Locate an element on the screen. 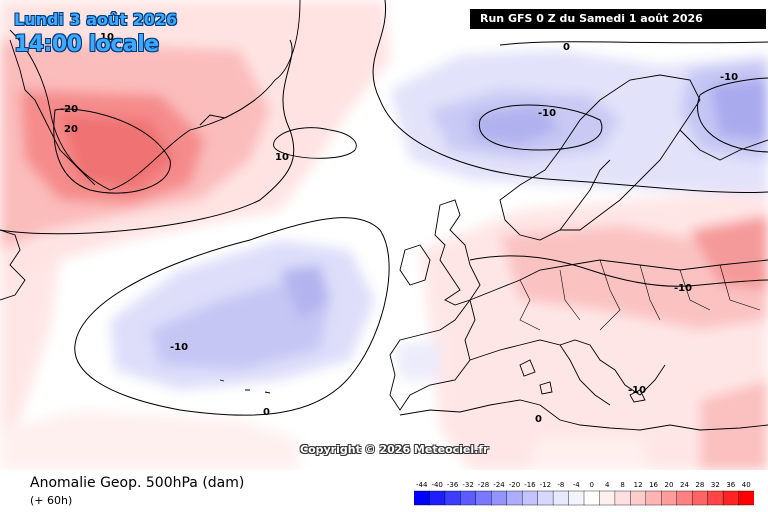  iceland-coast is located at coordinates (315, 143).